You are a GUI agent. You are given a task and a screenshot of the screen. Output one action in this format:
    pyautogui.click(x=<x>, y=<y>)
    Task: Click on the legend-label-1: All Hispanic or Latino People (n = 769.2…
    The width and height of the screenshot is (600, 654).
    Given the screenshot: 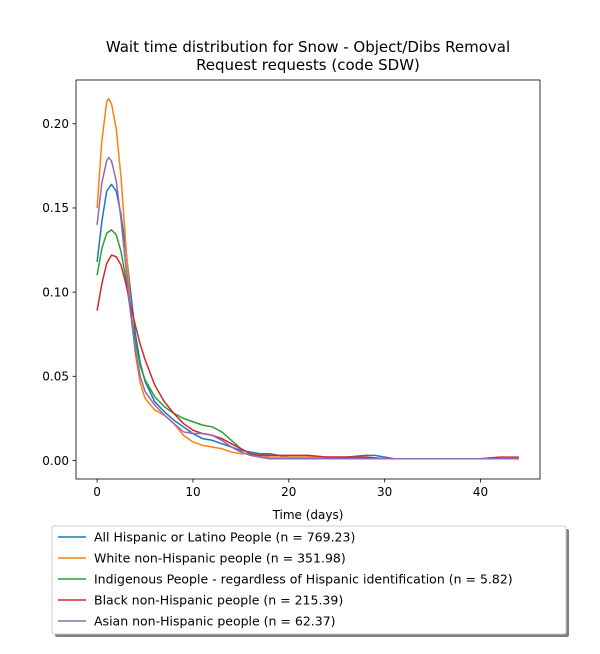 What is the action you would take?
    pyautogui.click(x=224, y=537)
    